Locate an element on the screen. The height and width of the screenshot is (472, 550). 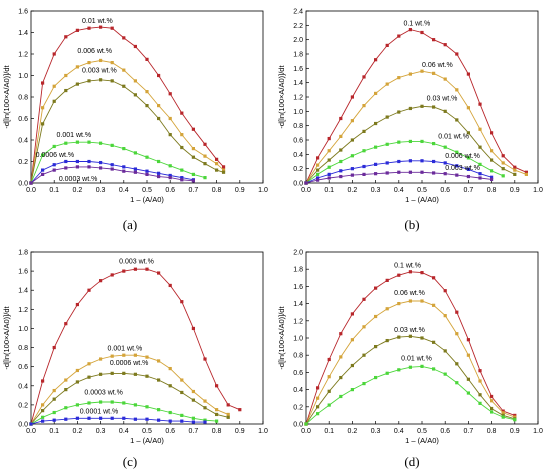
x-tick-label: 0.8 is located at coordinates (217, 190).